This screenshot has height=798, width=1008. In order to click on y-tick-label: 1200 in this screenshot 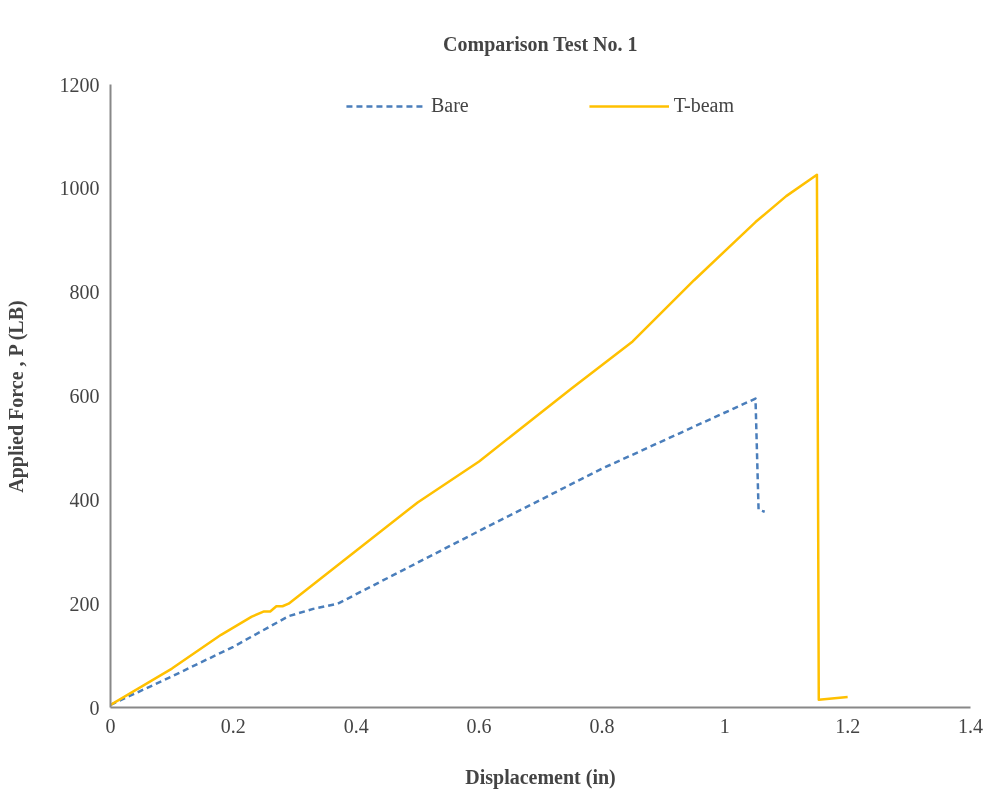, I will do `click(79, 84)`.